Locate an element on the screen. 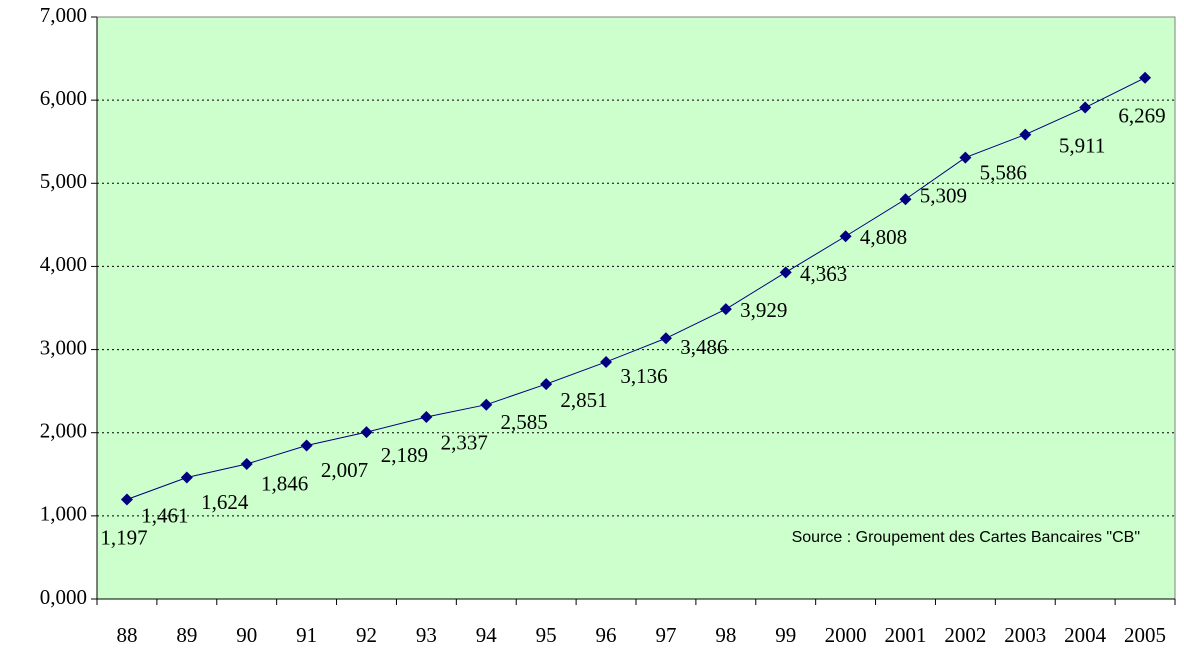 This screenshot has height=654, width=1184. data-label: 5,586 is located at coordinates (1003, 172).